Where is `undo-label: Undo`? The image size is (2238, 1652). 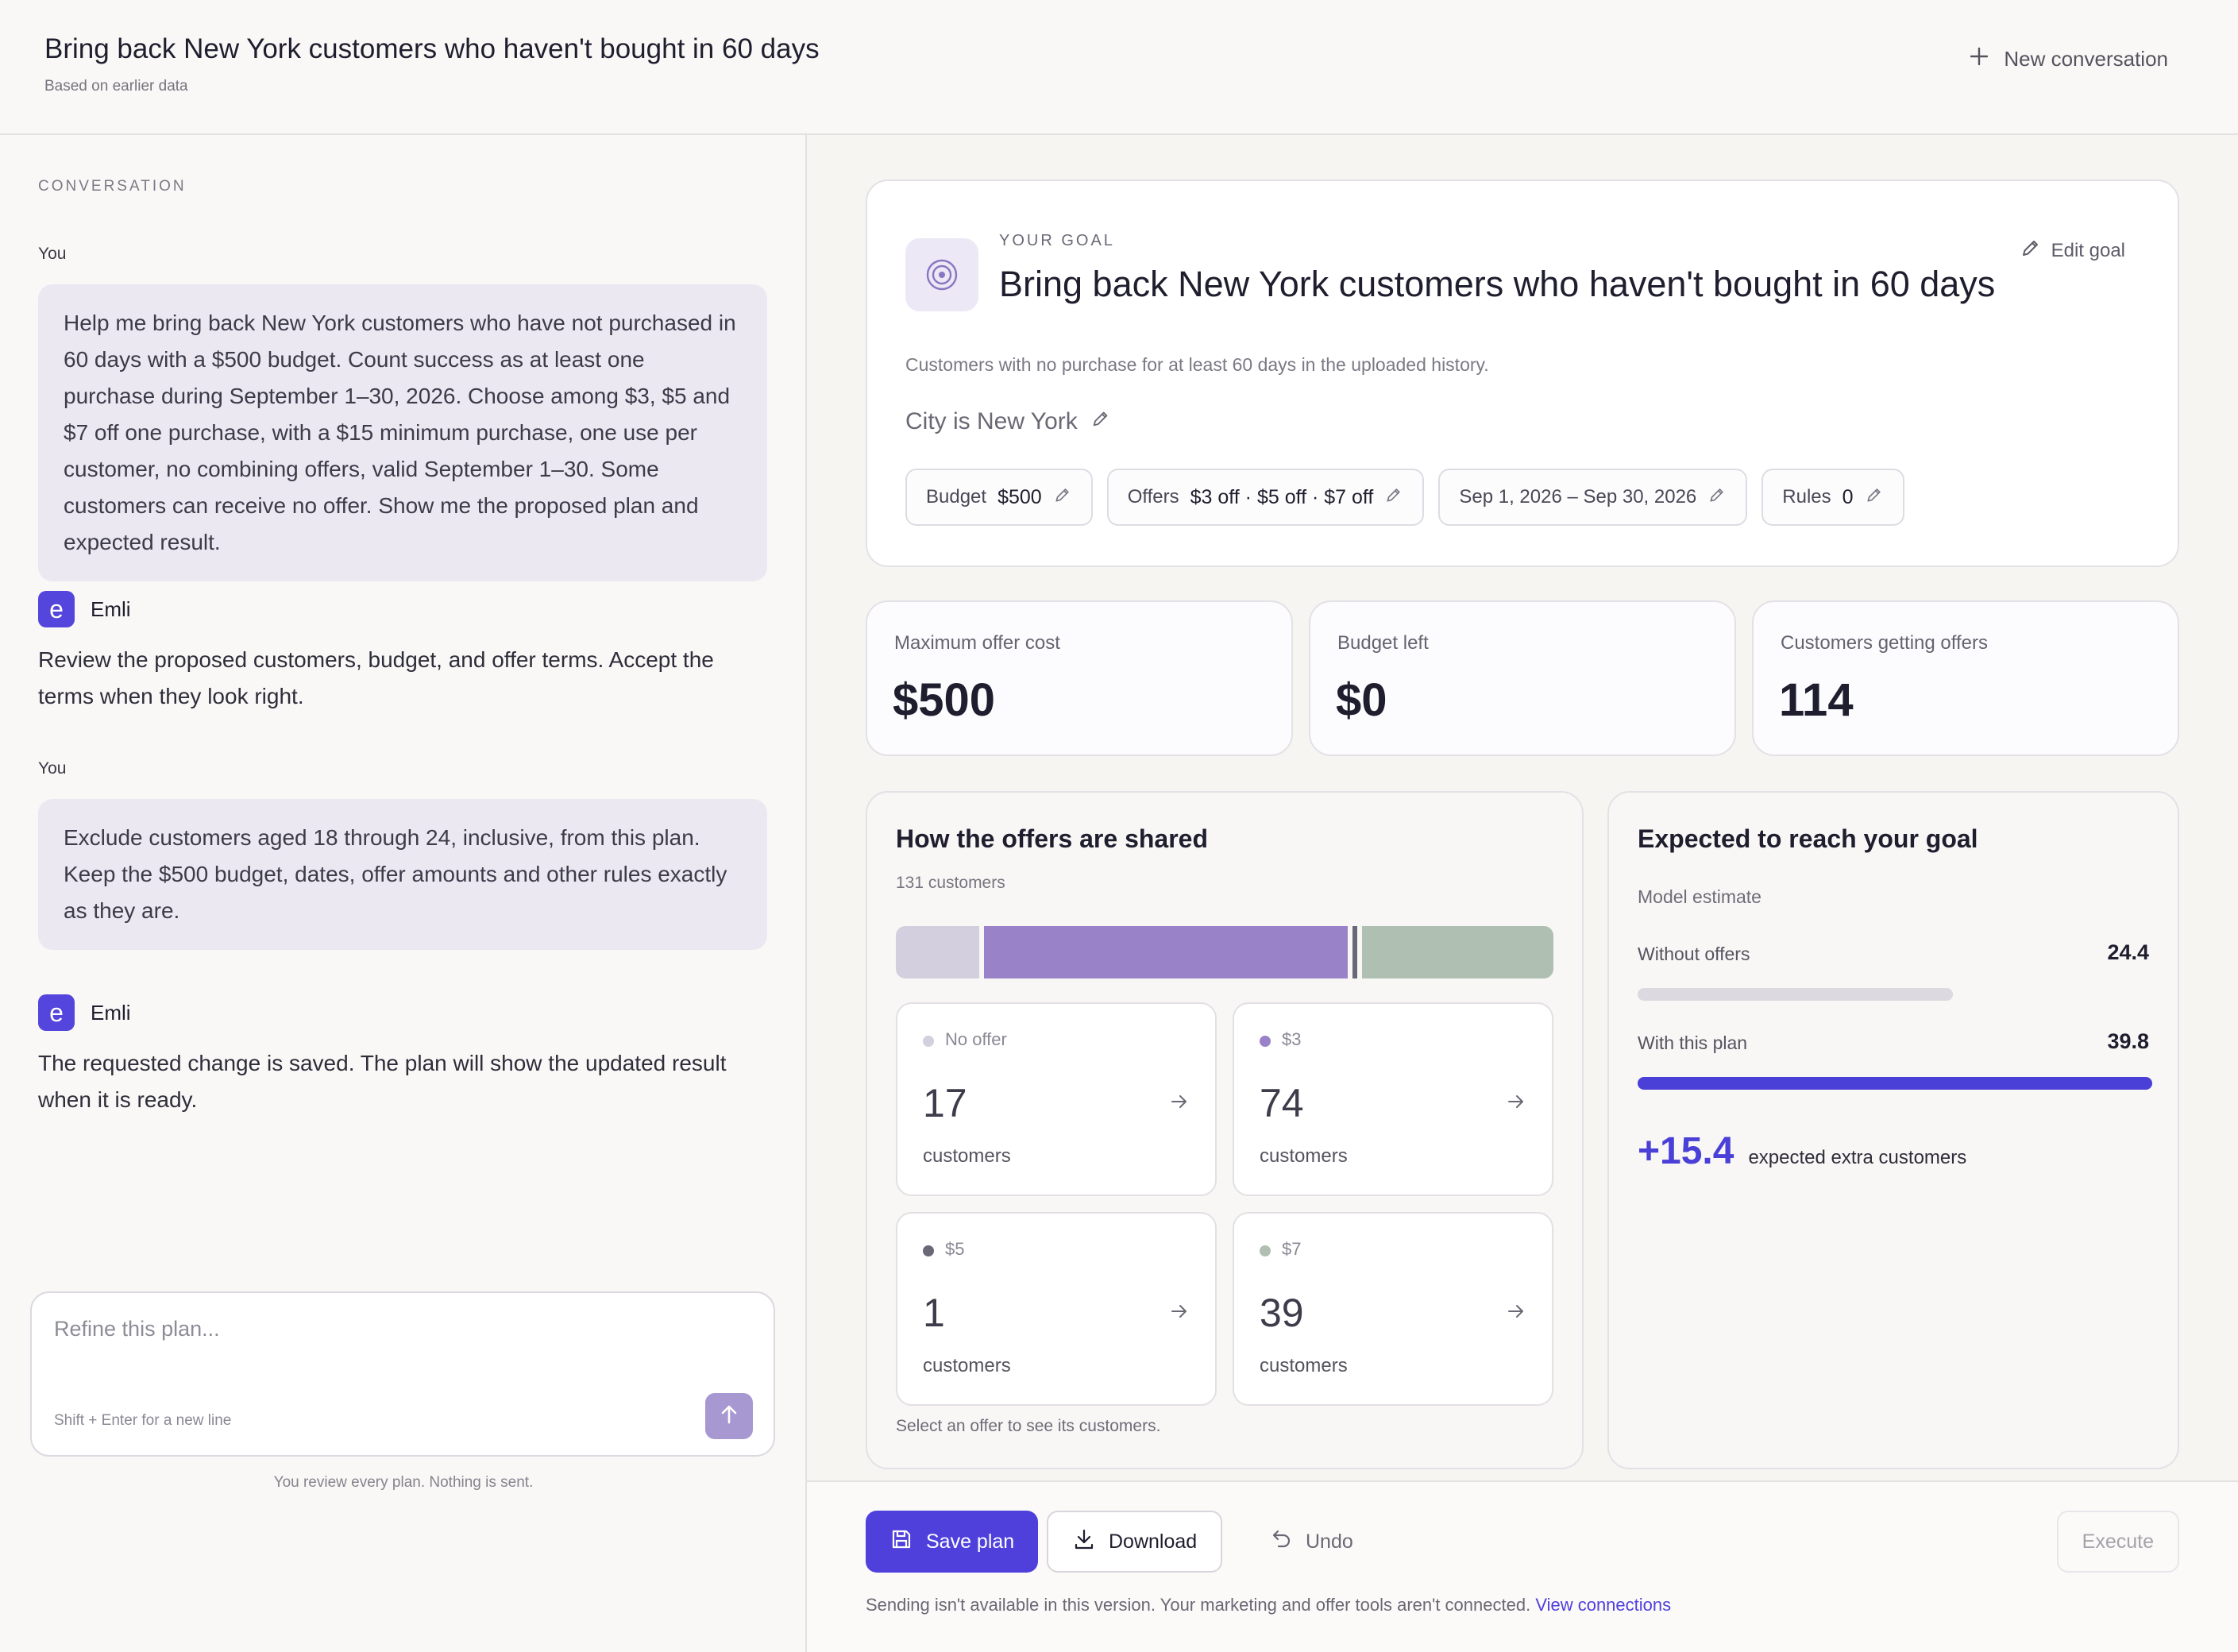
undo-label: Undo is located at coordinates (1330, 1541).